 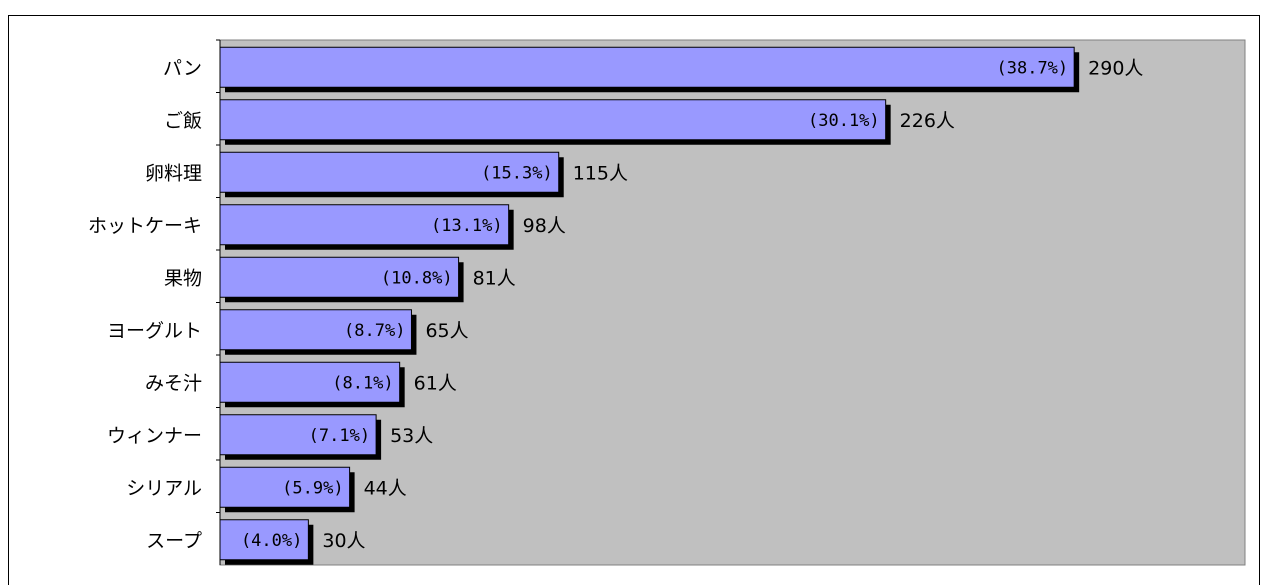 What do you see at coordinates (154, 331) in the screenshot?
I see `category-label: ヨーグルト` at bounding box center [154, 331].